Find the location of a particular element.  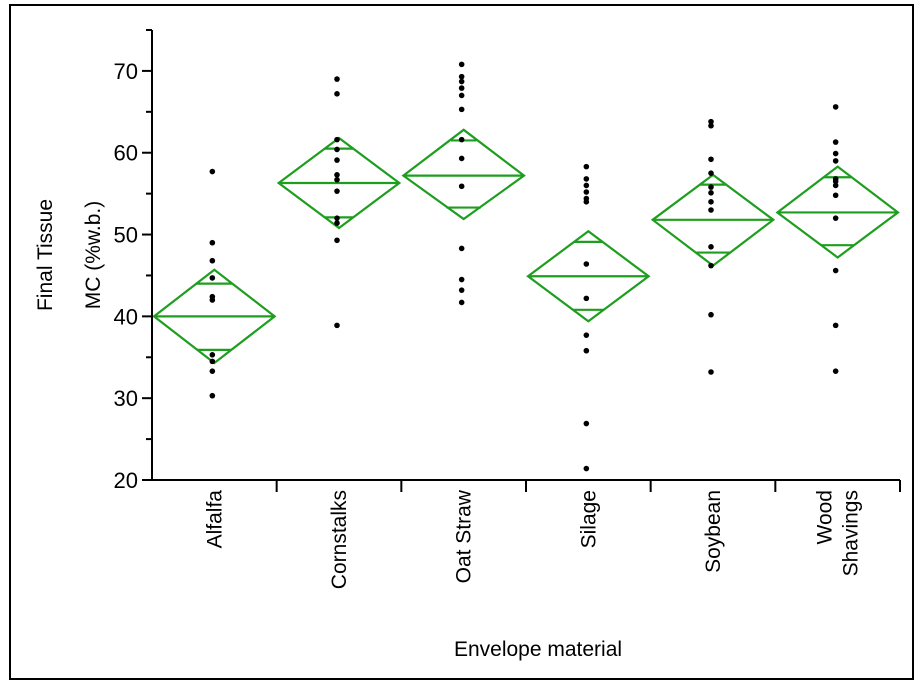

x-category-label: Alfalfa is located at coordinates (214, 519).